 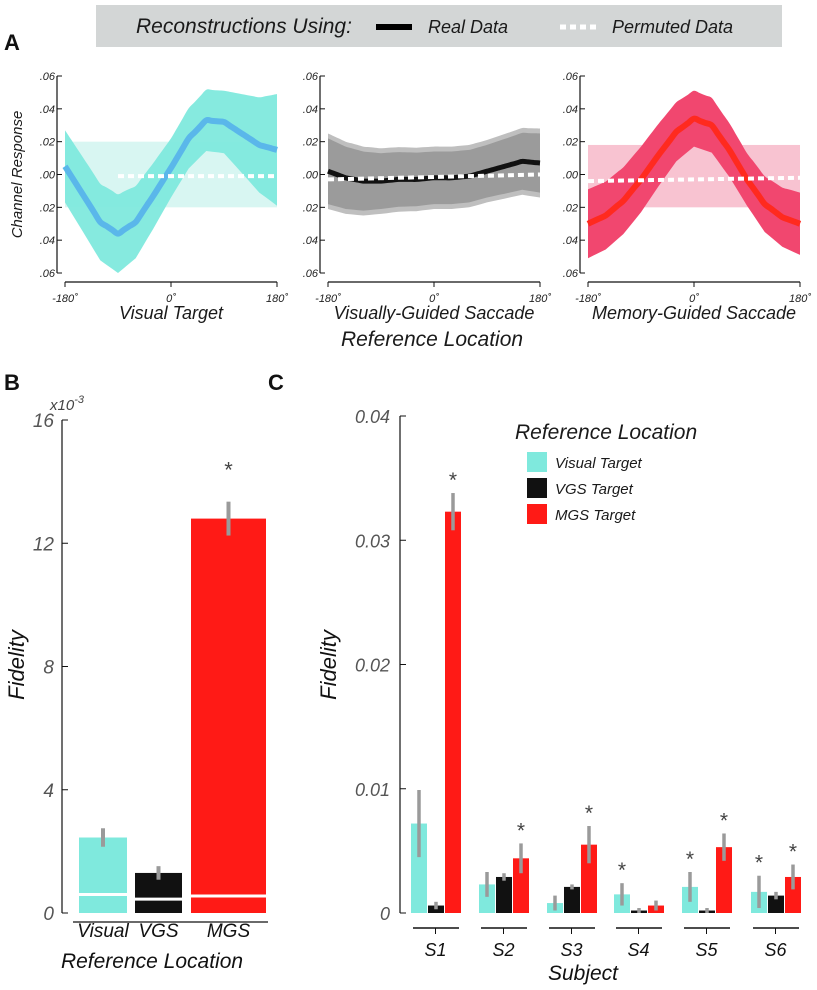 What do you see at coordinates (228, 715) in the screenshot?
I see `bar-mgs` at bounding box center [228, 715].